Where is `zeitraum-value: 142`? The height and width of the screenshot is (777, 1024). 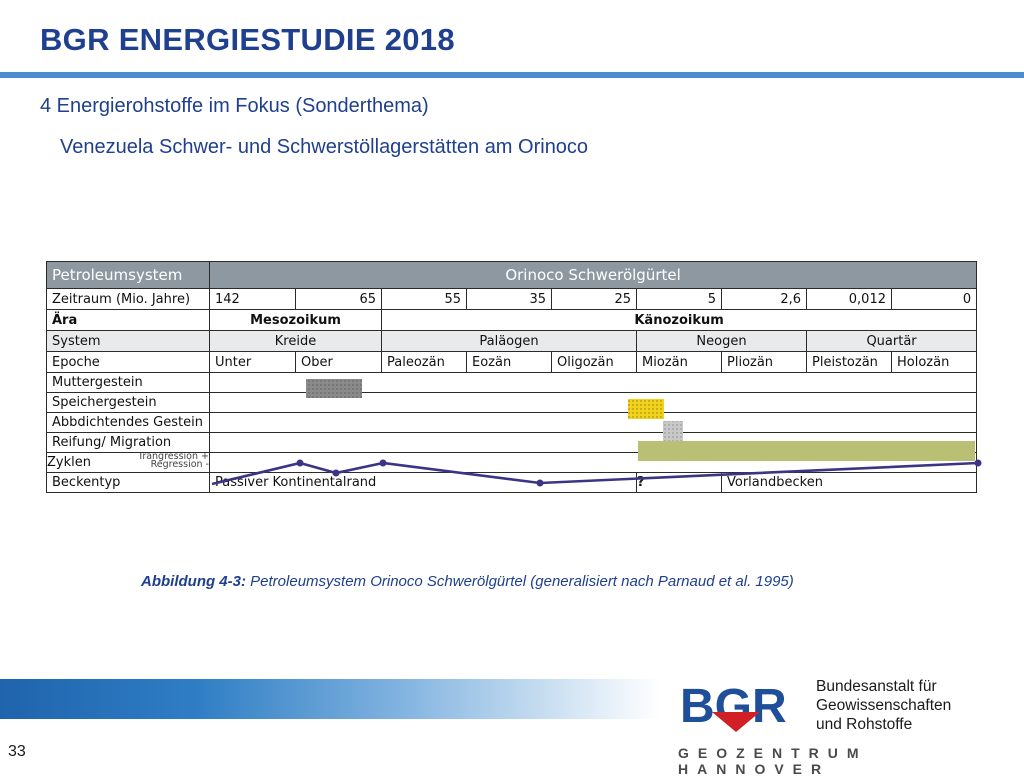 zeitraum-value: 142 is located at coordinates (252, 299).